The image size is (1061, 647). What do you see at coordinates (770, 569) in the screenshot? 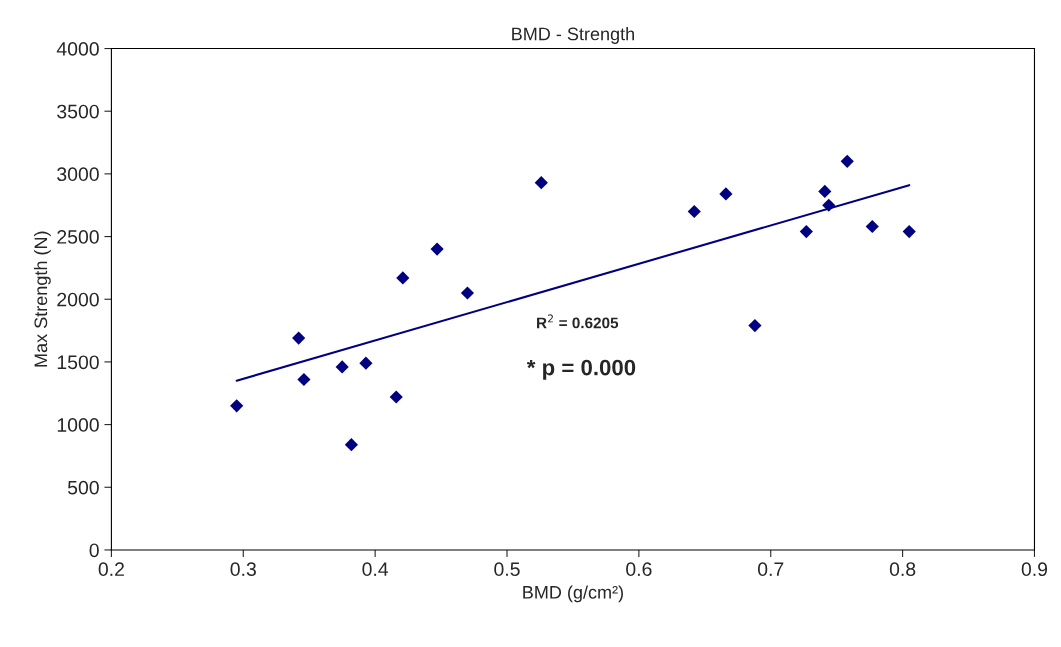
I see `x-tick-label: 0.7` at bounding box center [770, 569].